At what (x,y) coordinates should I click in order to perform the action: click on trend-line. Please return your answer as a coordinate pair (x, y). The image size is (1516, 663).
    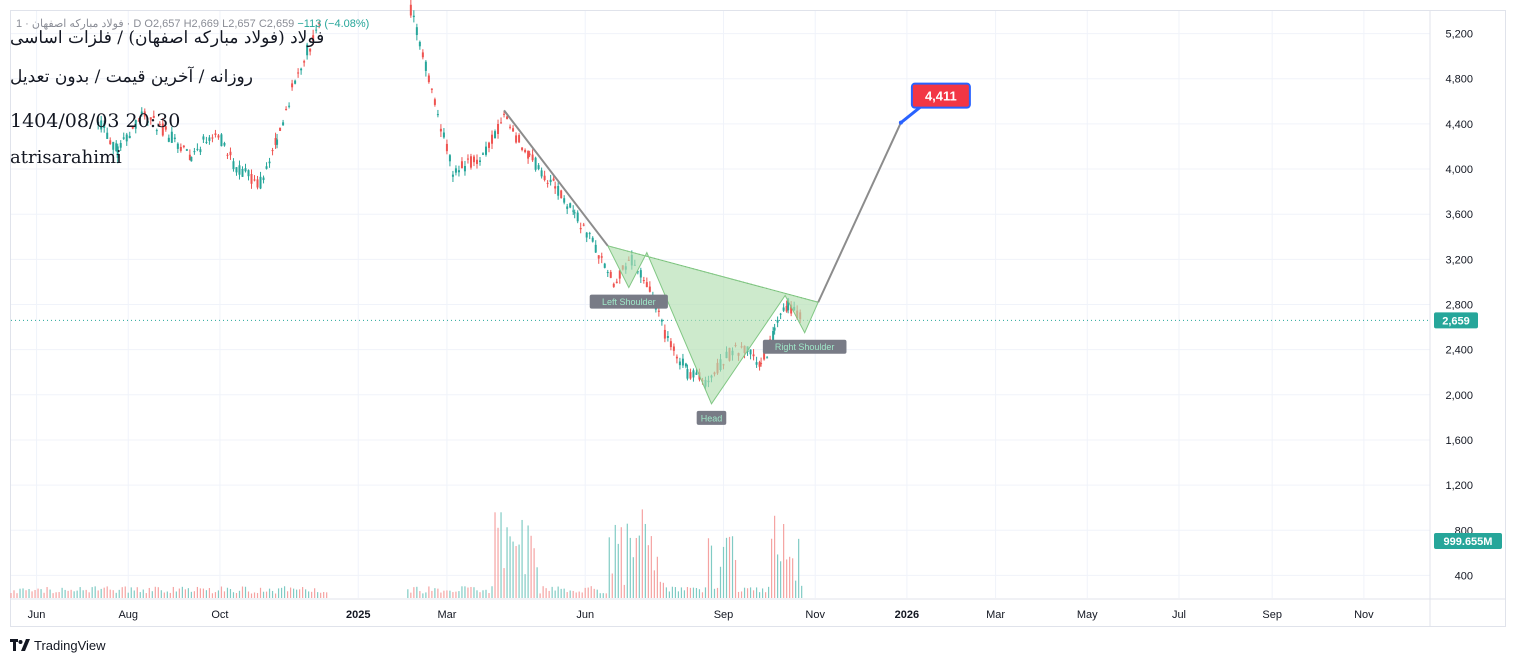
    Looking at the image, I should click on (556, 178).